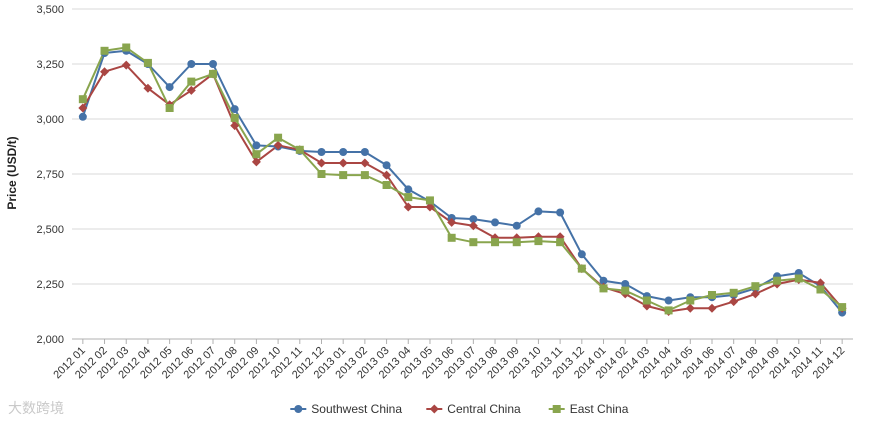  I want to click on y-tick-label: 3,250, so click(50, 65).